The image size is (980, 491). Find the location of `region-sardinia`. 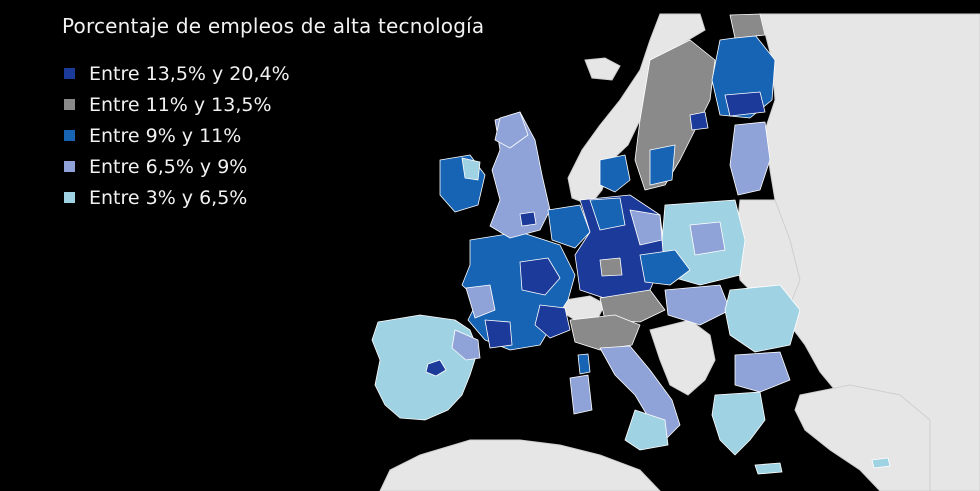

region-sardinia is located at coordinates (581, 394).